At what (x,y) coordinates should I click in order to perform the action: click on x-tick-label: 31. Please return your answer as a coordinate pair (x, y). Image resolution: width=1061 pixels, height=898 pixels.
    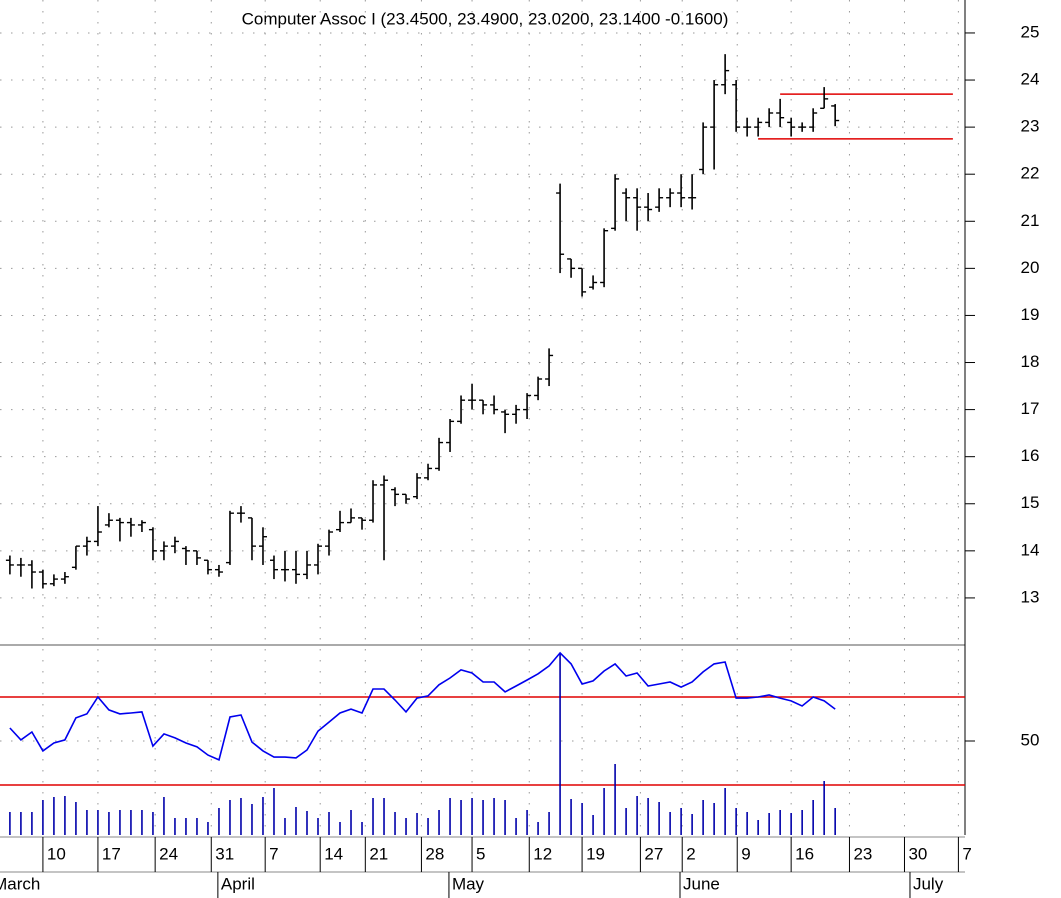
    Looking at the image, I should click on (224, 853).